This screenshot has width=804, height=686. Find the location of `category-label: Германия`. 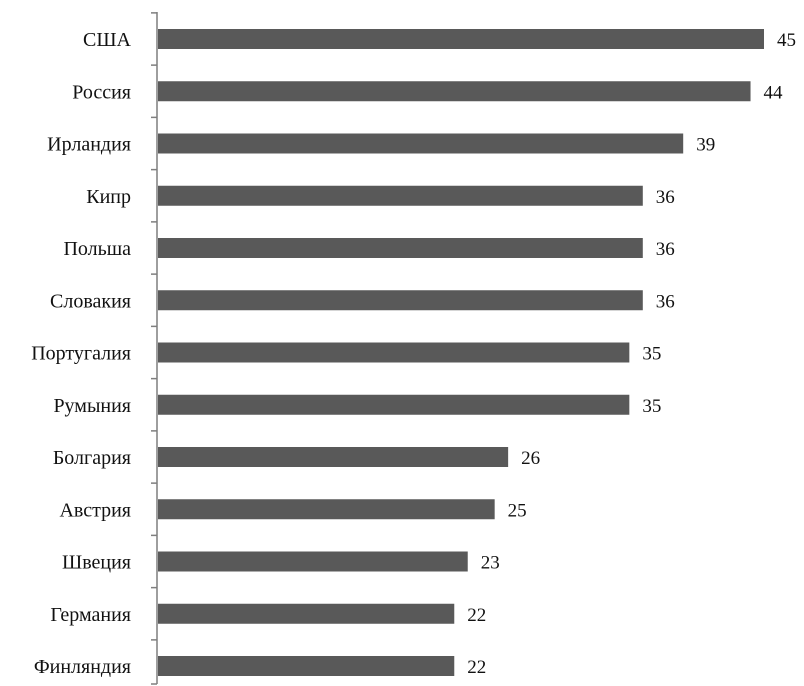

category-label: Германия is located at coordinates (90, 615).